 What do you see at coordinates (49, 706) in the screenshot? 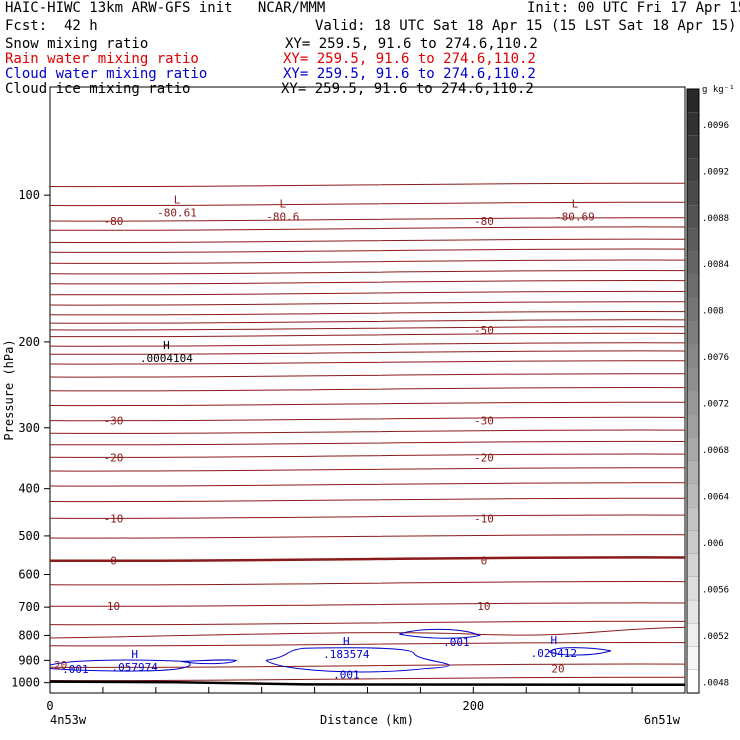
I see `x-tick-label: 0` at bounding box center [49, 706].